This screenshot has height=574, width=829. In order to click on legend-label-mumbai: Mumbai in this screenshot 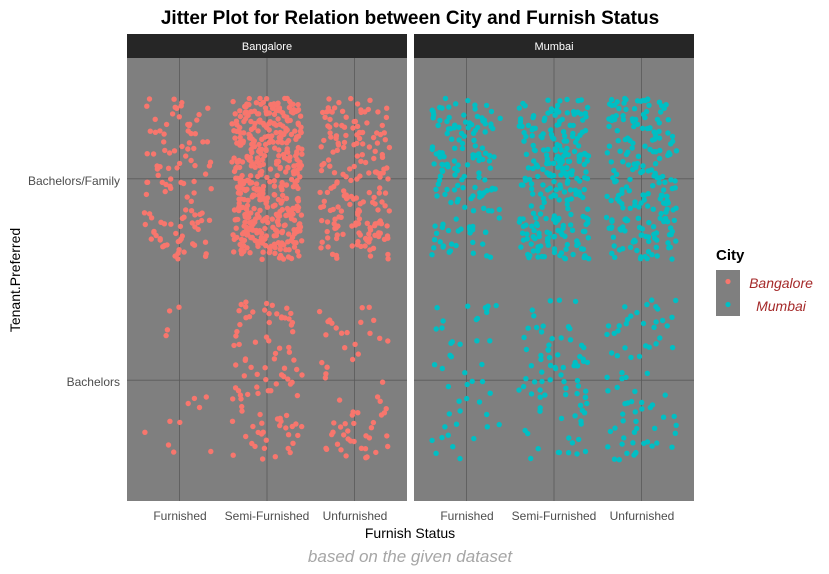, I will do `click(781, 306)`.